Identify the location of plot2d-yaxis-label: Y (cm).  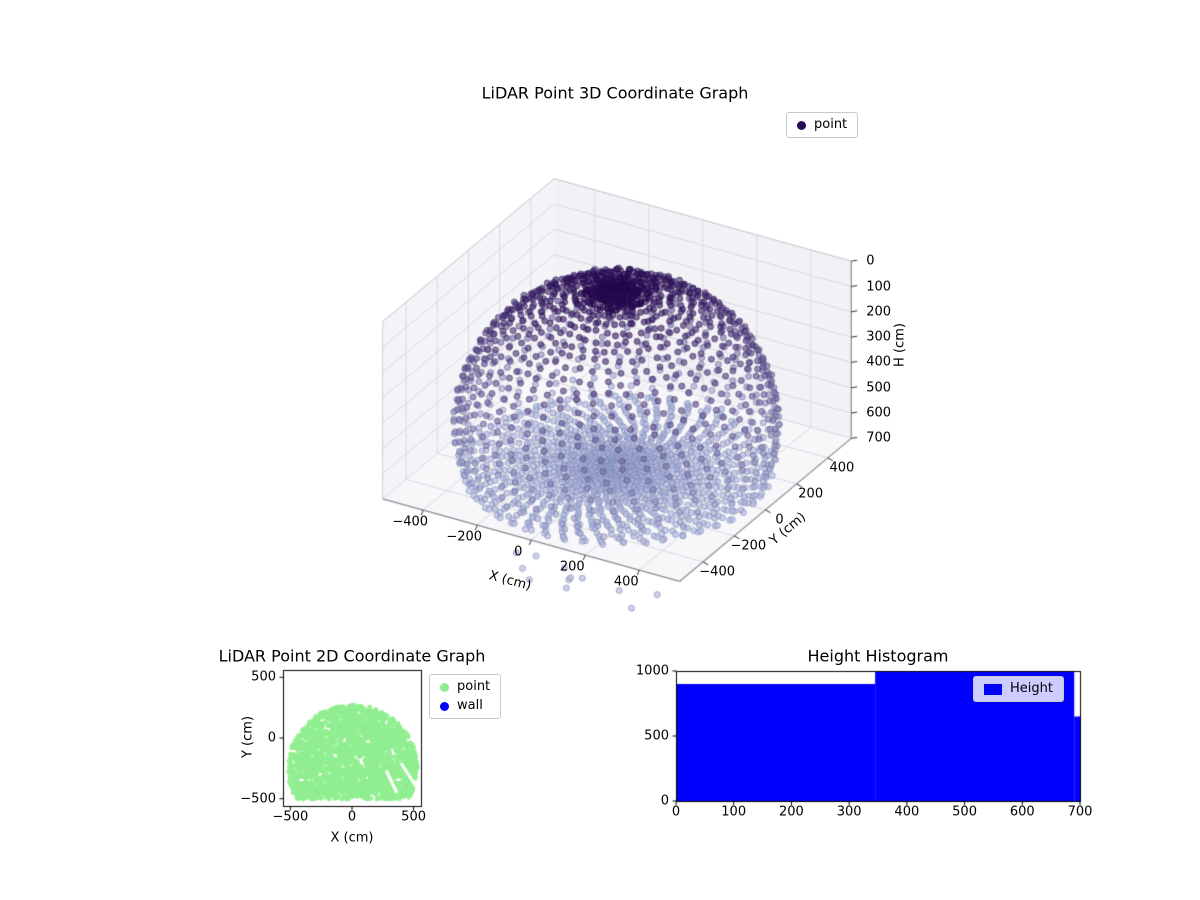
(248, 737).